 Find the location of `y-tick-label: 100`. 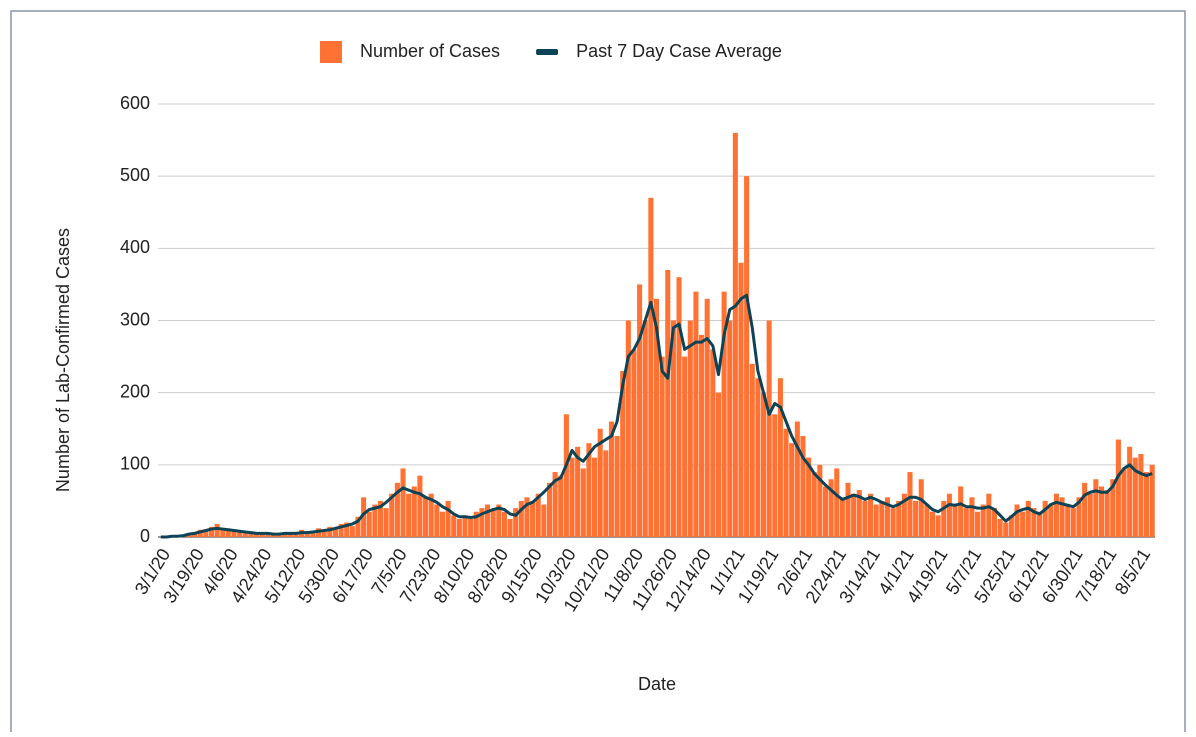

y-tick-label: 100 is located at coordinates (135, 464).